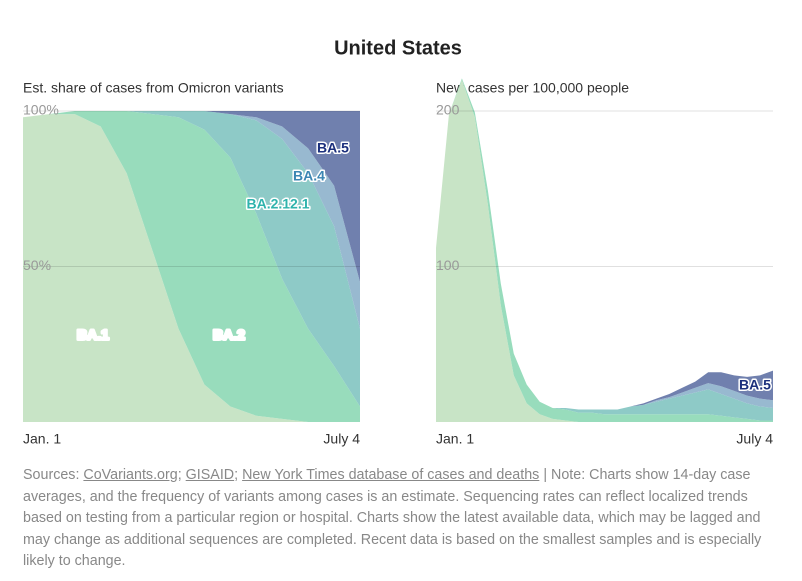 Image resolution: width=802 pixels, height=581 pixels. Describe the element at coordinates (37, 265) in the screenshot. I see `y-tick-label: 50%` at that location.